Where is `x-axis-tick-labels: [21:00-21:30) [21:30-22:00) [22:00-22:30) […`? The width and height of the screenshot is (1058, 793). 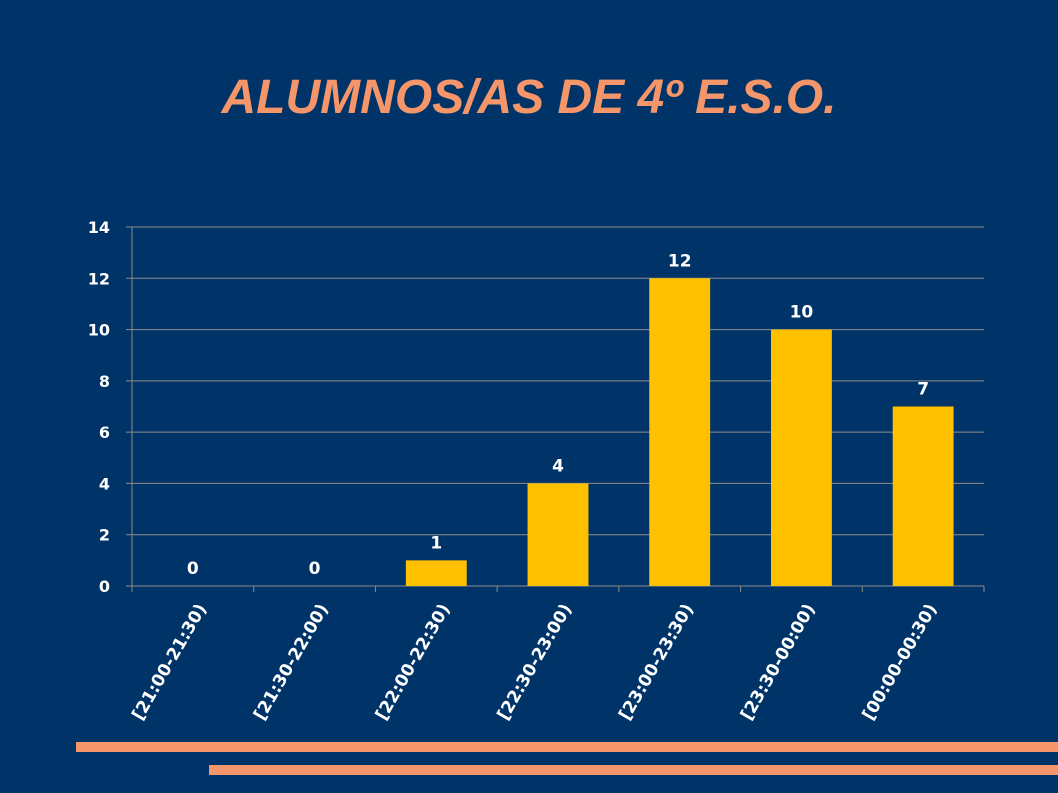
x-axis-tick-labels: [21:00-21:30) [21:30-22:00) [22:00-22:30) [… is located at coordinates (534, 661).